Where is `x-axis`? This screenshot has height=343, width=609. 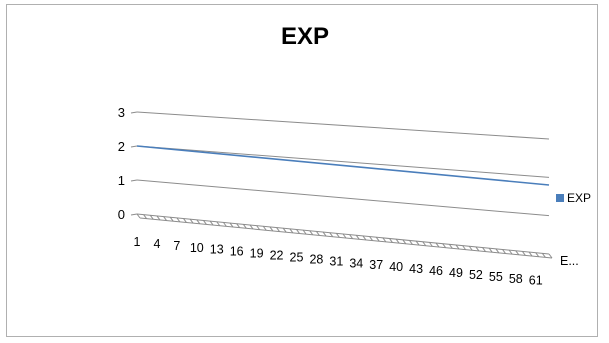
x-axis is located at coordinates (344, 236).